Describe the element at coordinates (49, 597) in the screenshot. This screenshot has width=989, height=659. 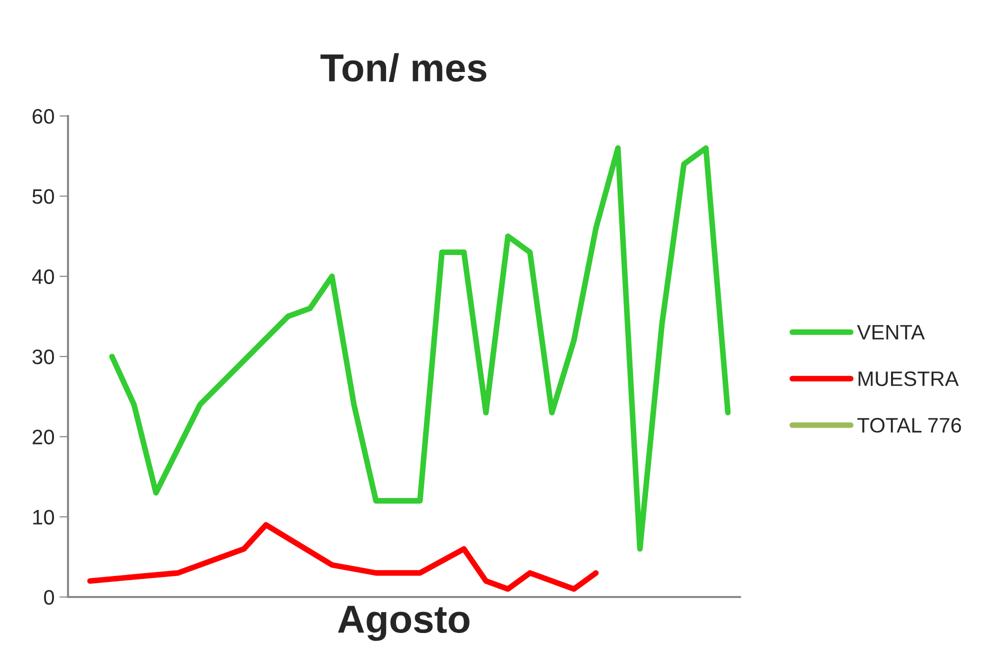
I see `y-tick-label: 0` at that location.